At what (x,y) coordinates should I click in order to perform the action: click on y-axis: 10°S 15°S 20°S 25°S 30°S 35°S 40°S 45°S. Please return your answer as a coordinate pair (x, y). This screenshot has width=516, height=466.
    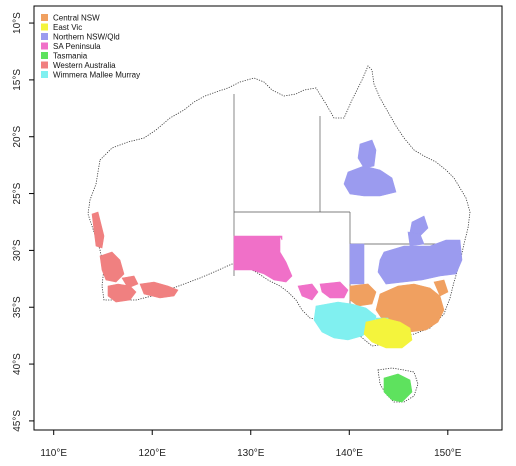
    Looking at the image, I should click on (23, 222).